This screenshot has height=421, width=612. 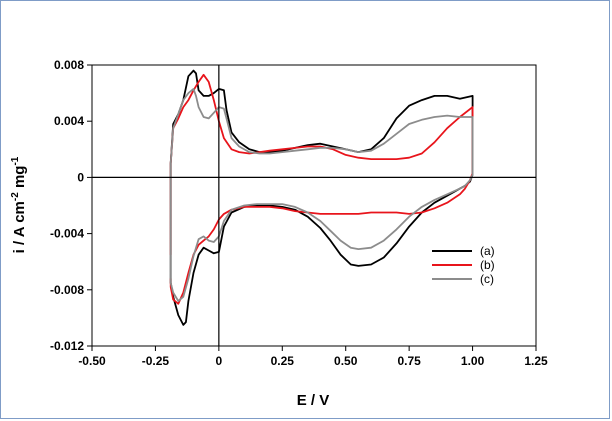 What do you see at coordinates (69, 65) in the screenshot?
I see `y-tick-label: 0.008` at bounding box center [69, 65].